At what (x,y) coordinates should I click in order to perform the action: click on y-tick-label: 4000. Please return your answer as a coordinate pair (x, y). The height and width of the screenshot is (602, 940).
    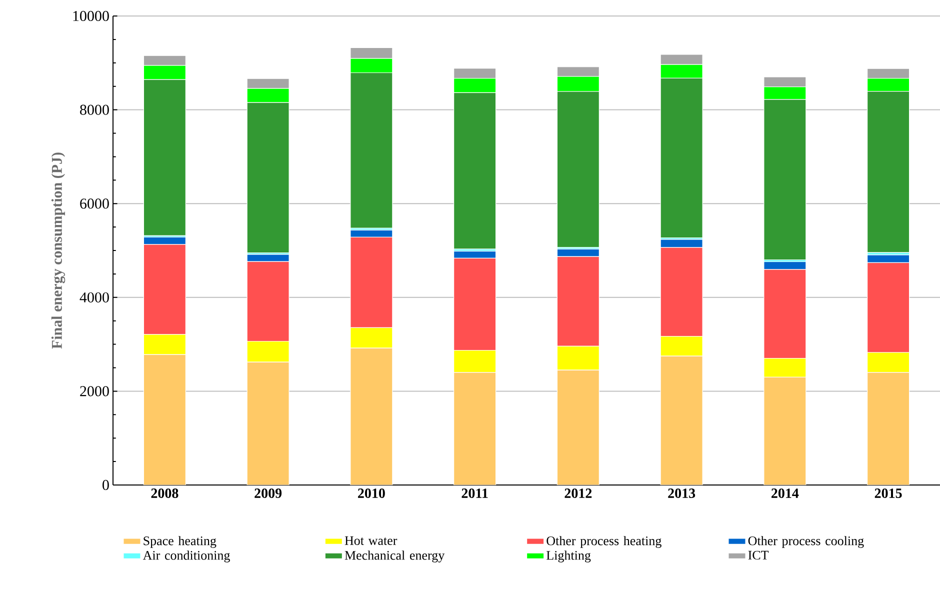
    Looking at the image, I should click on (94, 297).